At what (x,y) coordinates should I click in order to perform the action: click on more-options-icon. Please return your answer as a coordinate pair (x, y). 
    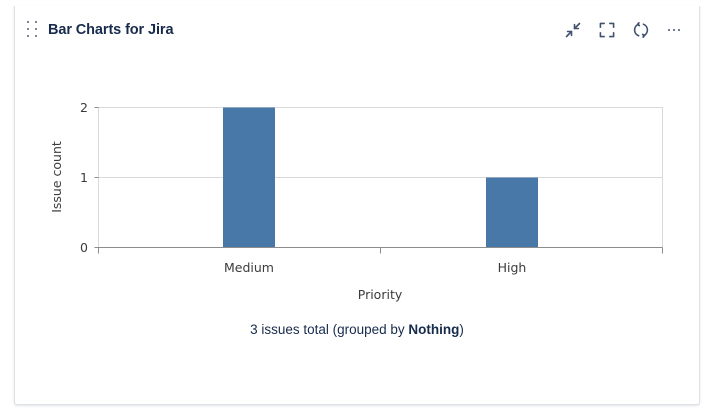
    Looking at the image, I should click on (674, 30).